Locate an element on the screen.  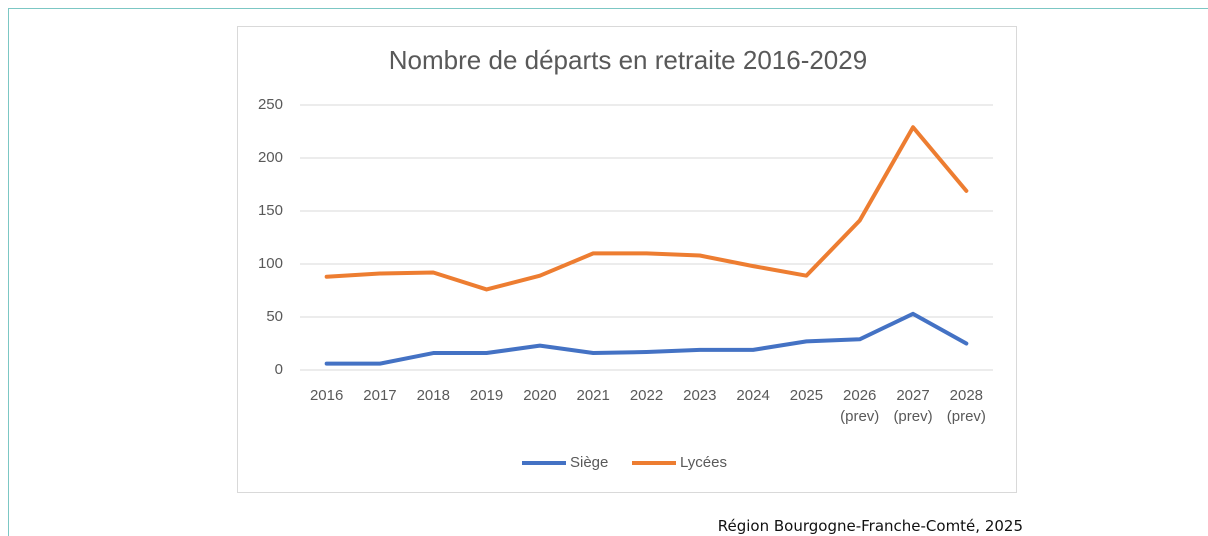
x-tick-label: 2024 is located at coordinates (753, 395).